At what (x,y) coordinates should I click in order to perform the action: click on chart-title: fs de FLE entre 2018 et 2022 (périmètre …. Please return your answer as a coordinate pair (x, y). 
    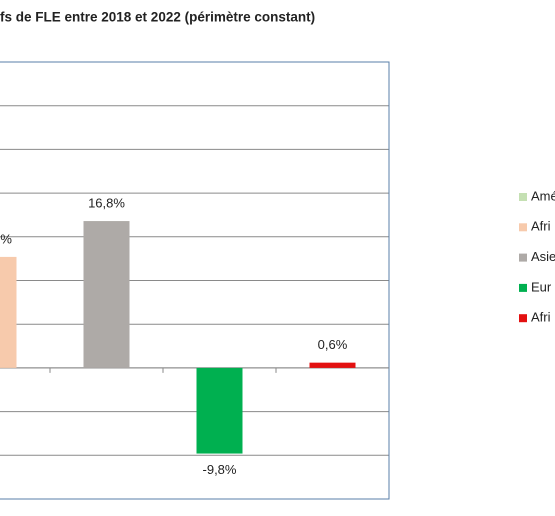
    Looking at the image, I should click on (157, 17).